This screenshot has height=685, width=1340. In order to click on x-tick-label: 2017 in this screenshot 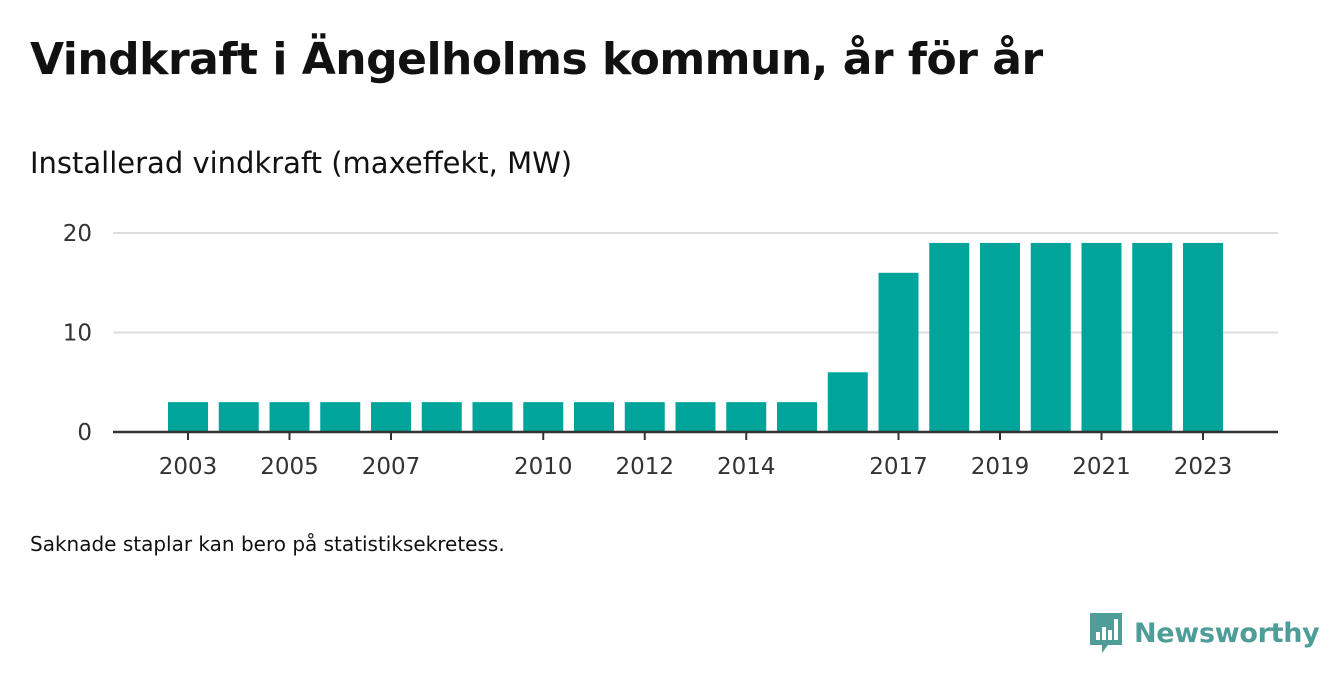, I will do `click(898, 467)`.